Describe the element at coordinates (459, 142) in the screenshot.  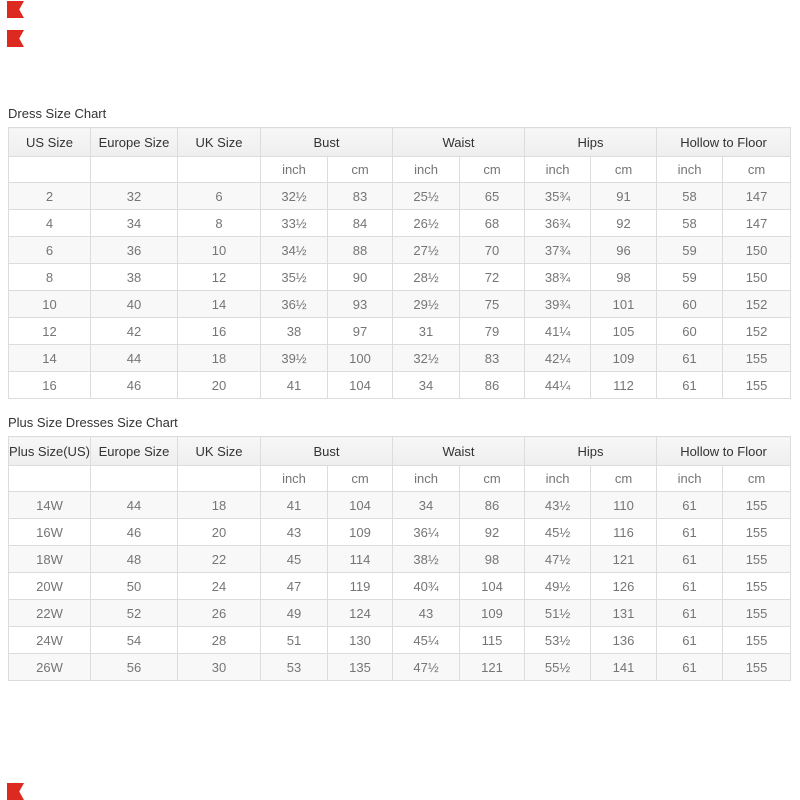
I see `column-header-waist: Waist` at that location.